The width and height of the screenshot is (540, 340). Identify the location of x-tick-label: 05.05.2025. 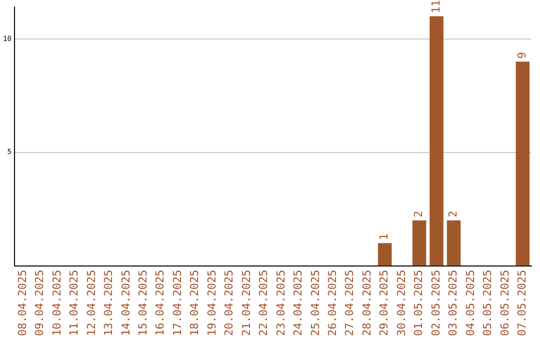
(487, 303).